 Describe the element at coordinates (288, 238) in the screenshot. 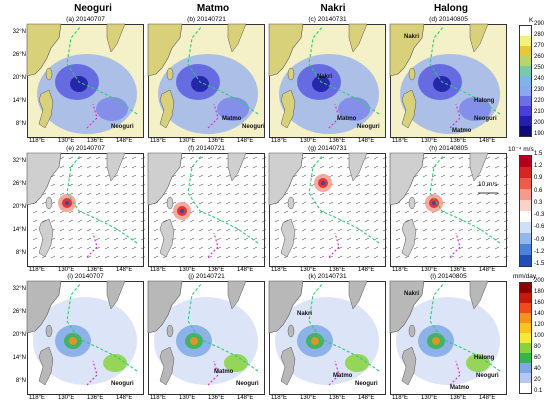

I see `land-philippines` at that location.